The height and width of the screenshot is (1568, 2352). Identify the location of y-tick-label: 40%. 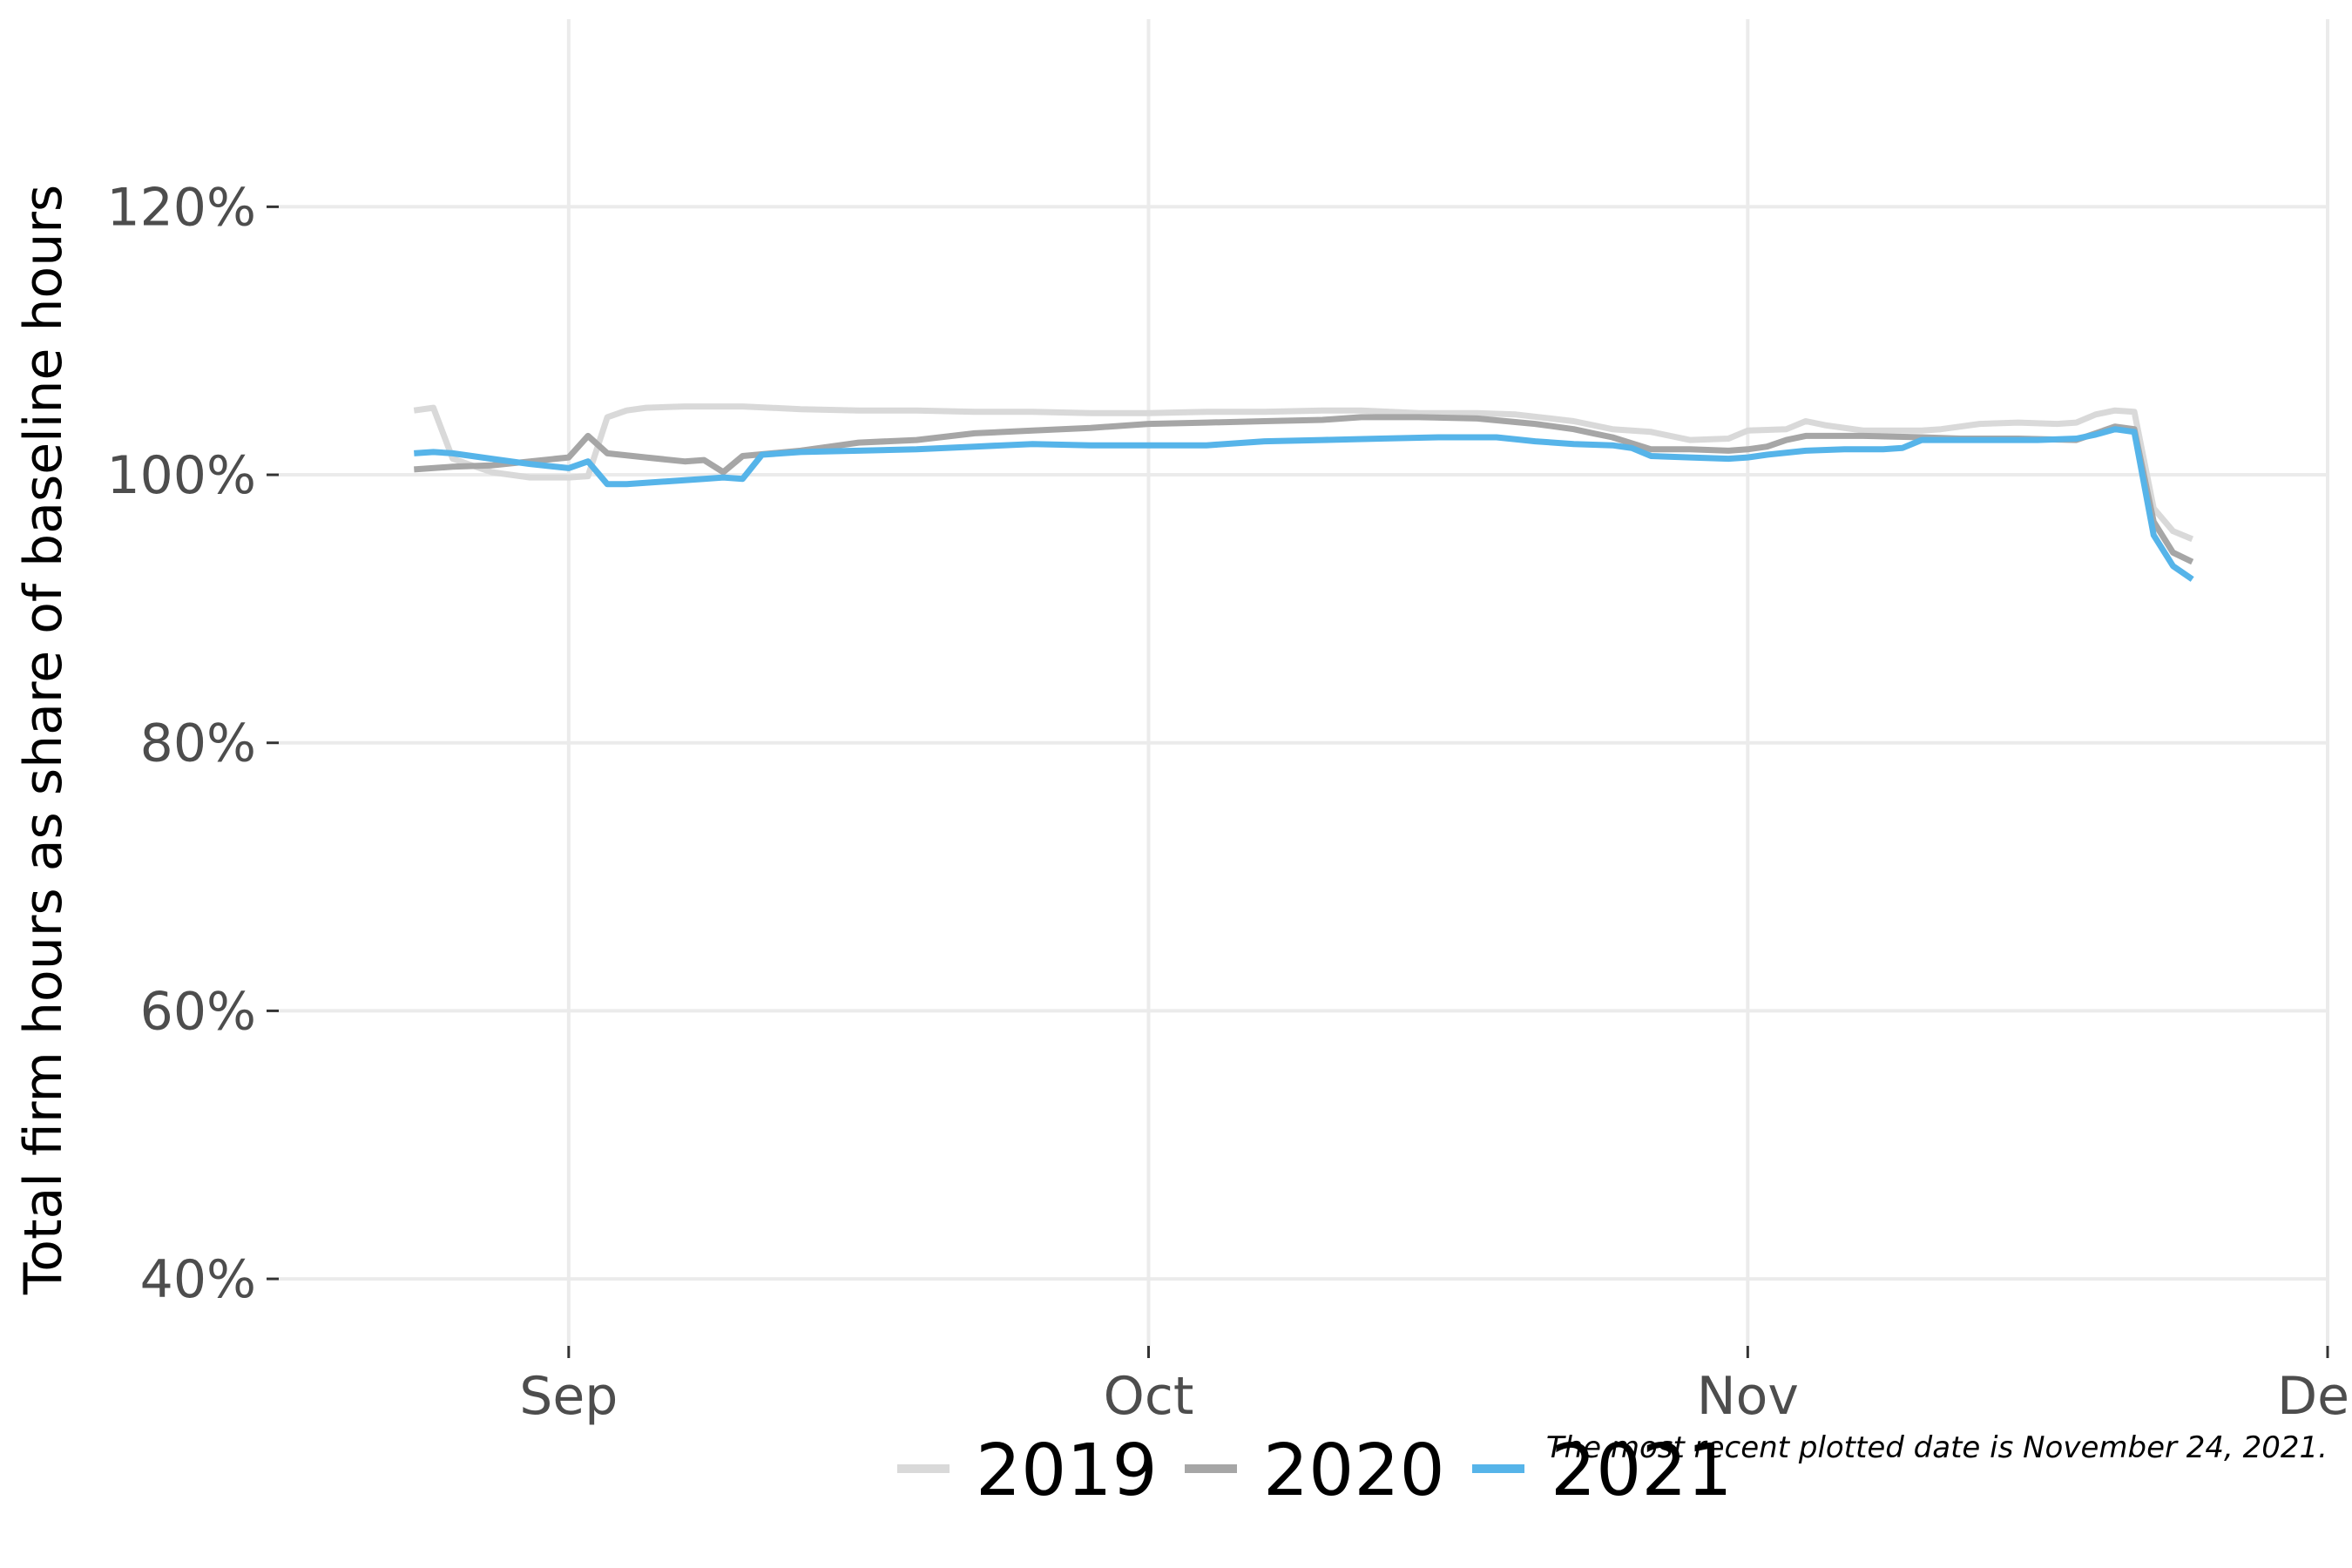
(198, 1280).